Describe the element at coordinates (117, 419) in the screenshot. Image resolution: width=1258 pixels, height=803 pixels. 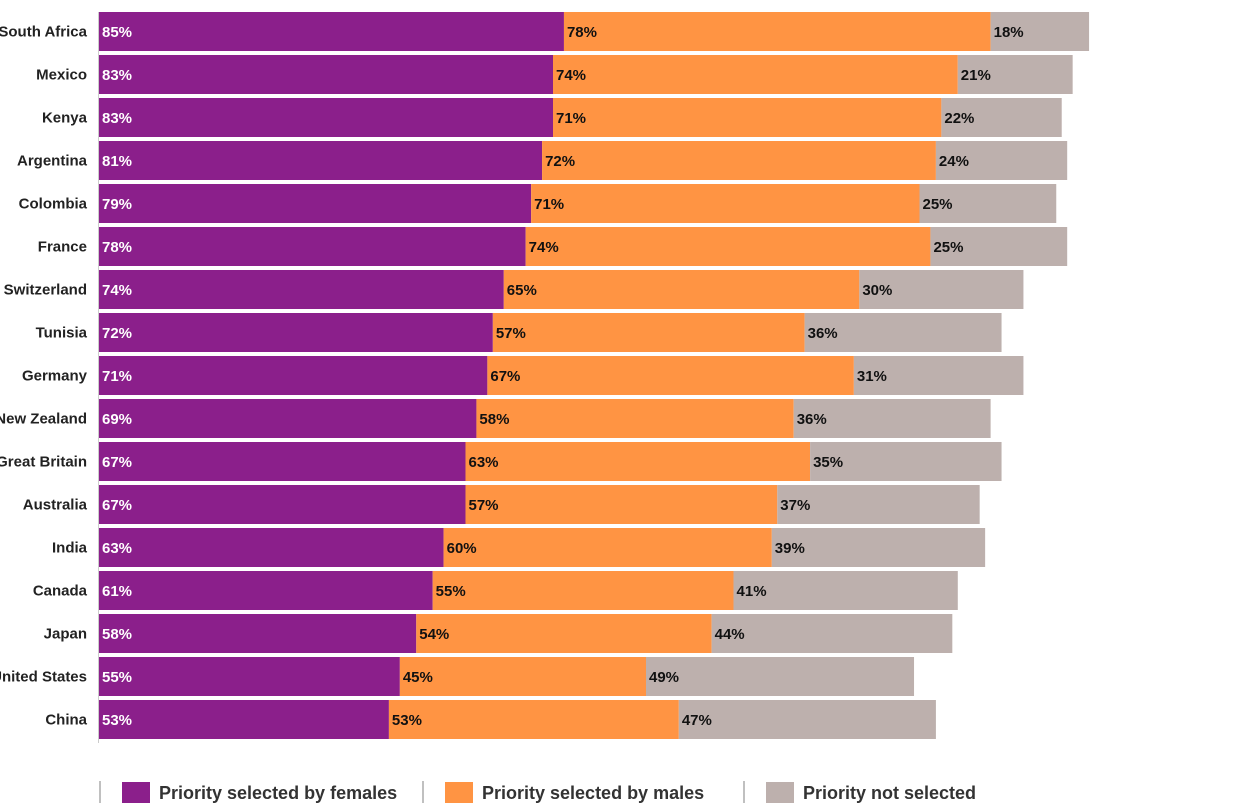
I see `data-label: 69%` at that location.